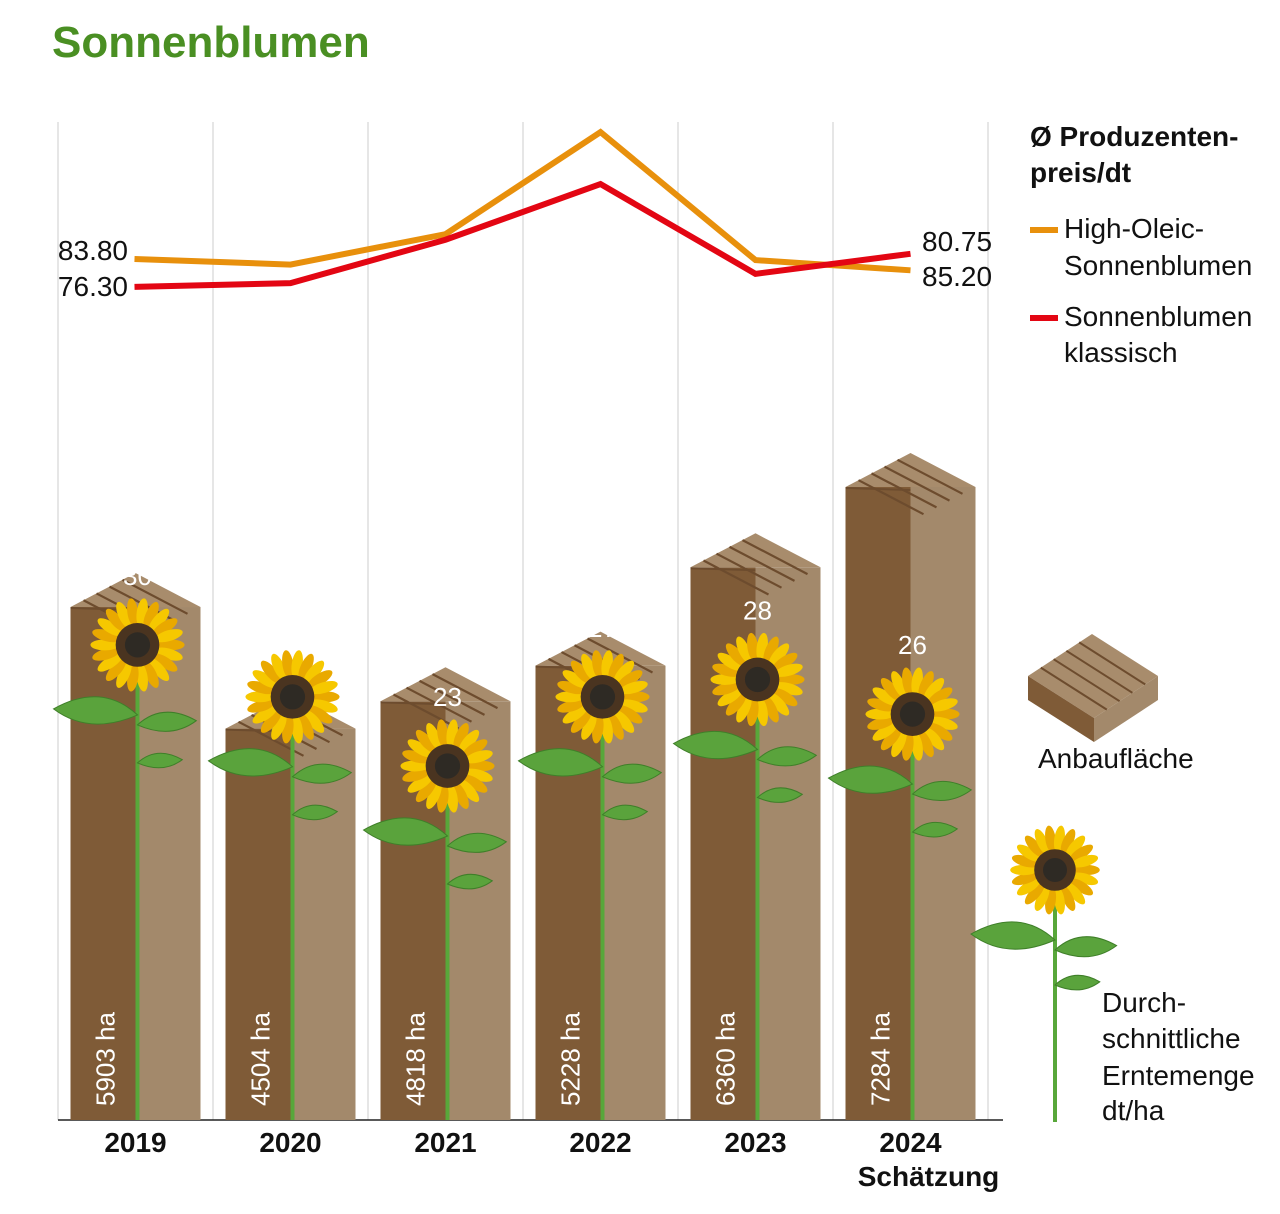 The image size is (1280, 1214). I want to click on area-label: 5228 ha, so click(571, 1058).